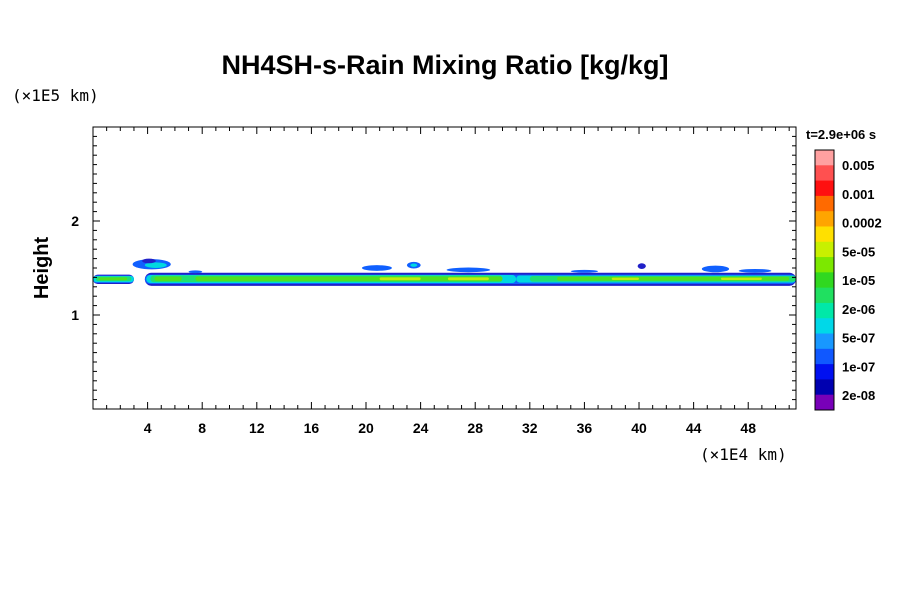 This screenshot has height=600, width=900. I want to click on x-tick-label-16: 16, so click(312, 428).